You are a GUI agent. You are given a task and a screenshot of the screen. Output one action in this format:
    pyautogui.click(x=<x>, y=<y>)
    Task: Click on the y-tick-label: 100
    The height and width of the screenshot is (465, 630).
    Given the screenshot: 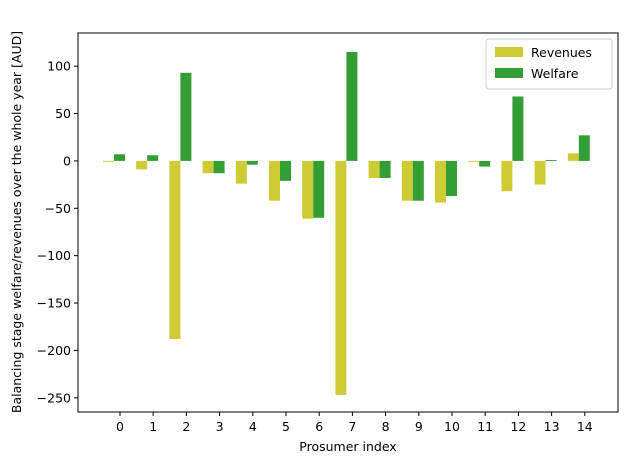 What is the action you would take?
    pyautogui.click(x=59, y=66)
    